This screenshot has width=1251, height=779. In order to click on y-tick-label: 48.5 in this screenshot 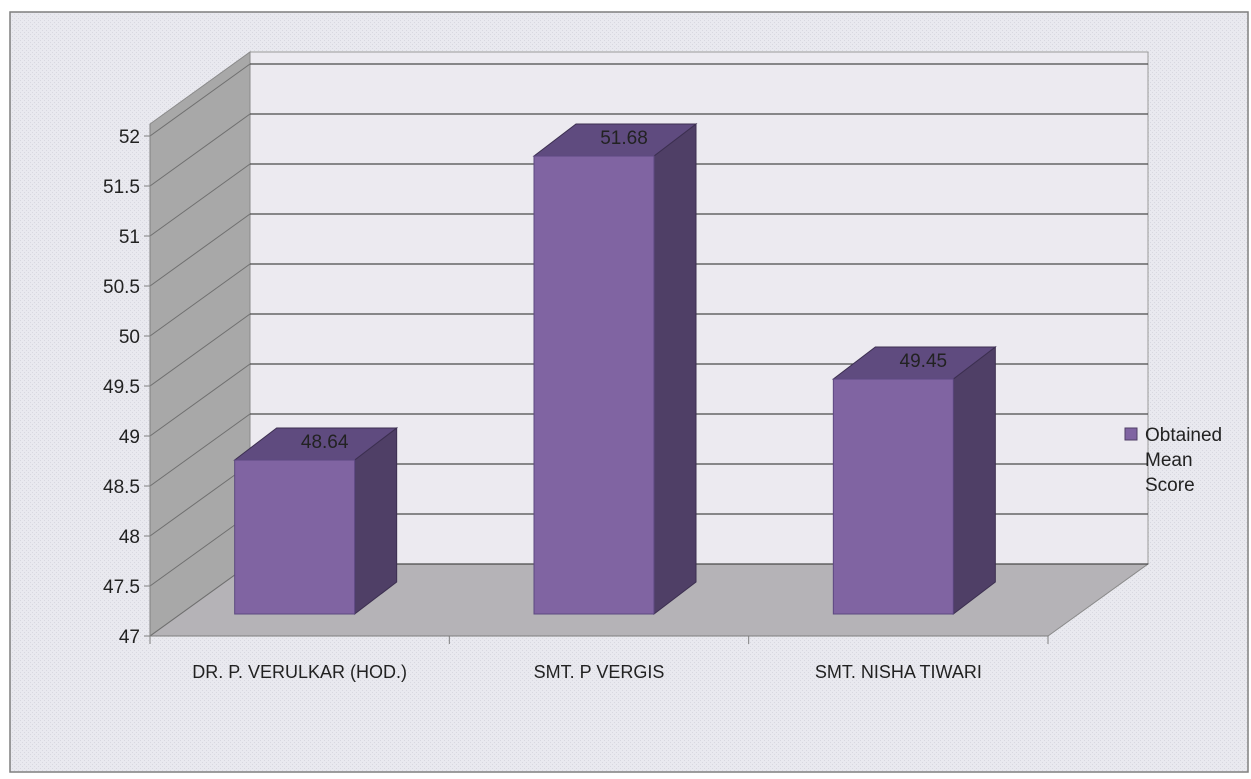, I will do `click(121, 487)`.